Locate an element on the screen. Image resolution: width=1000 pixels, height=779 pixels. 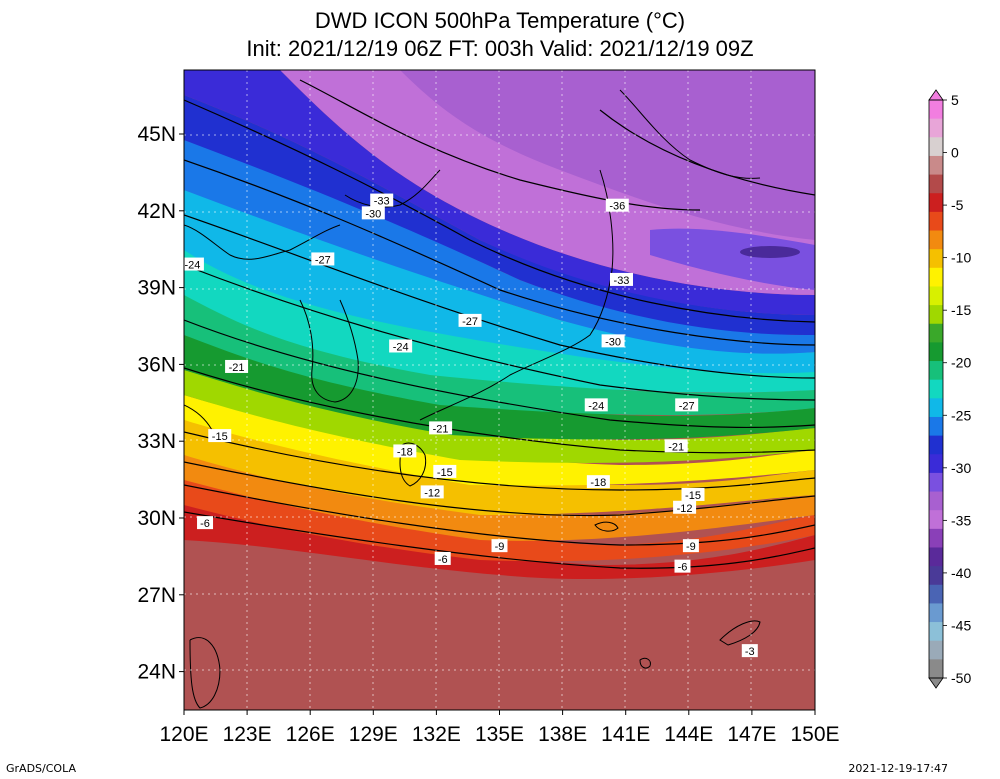
colorbar-frame is located at coordinates (936, 389).